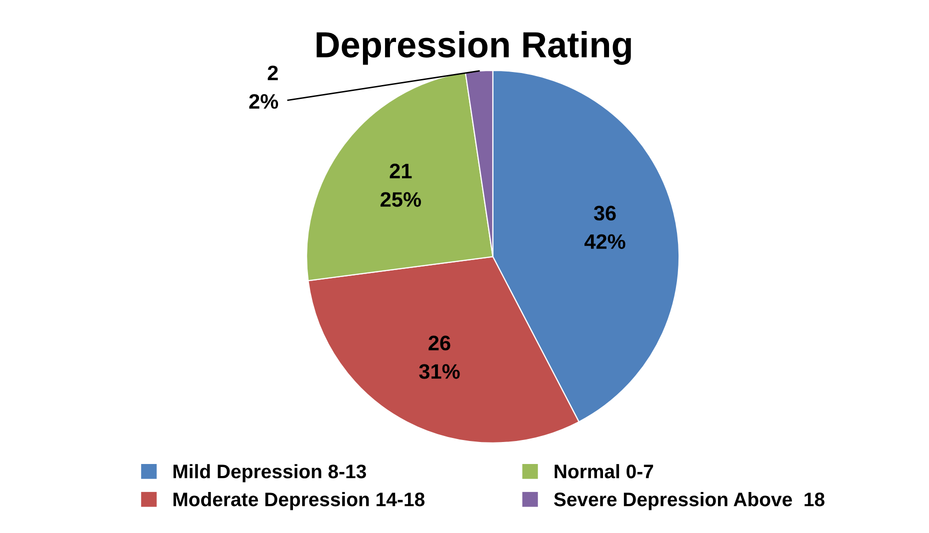 Image resolution: width=929 pixels, height=533 pixels. I want to click on legend-label: Normal 0-7, so click(604, 471).